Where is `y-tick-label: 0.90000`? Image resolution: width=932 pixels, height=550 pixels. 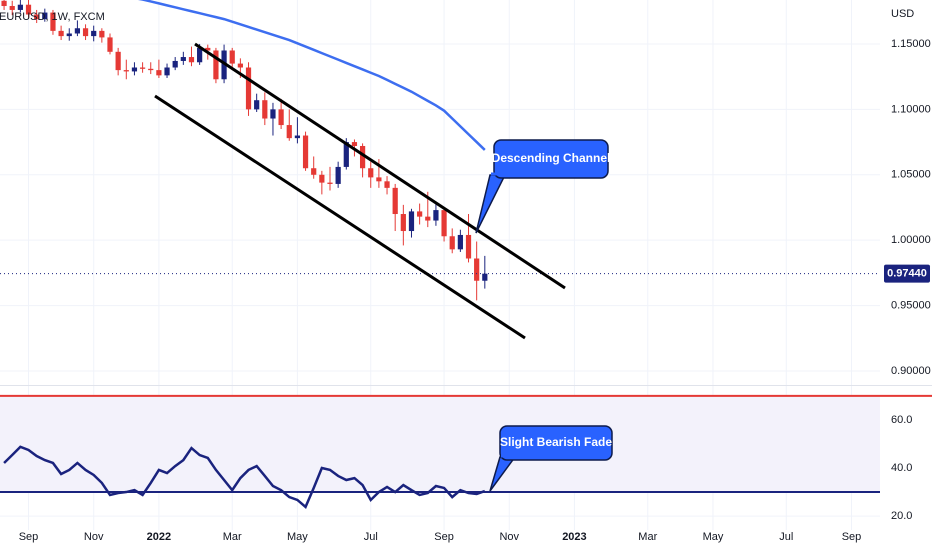 y-tick-label: 0.90000 is located at coordinates (911, 371).